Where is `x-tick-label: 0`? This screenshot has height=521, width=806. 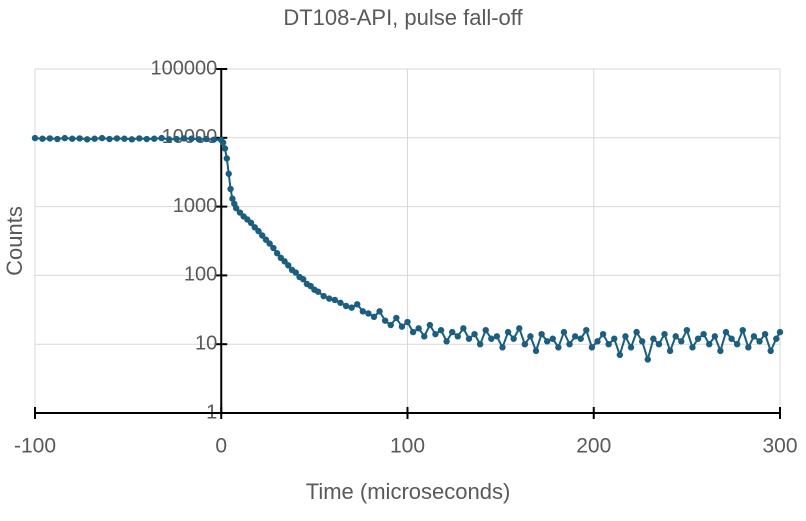
x-tick-label: 0 is located at coordinates (221, 446).